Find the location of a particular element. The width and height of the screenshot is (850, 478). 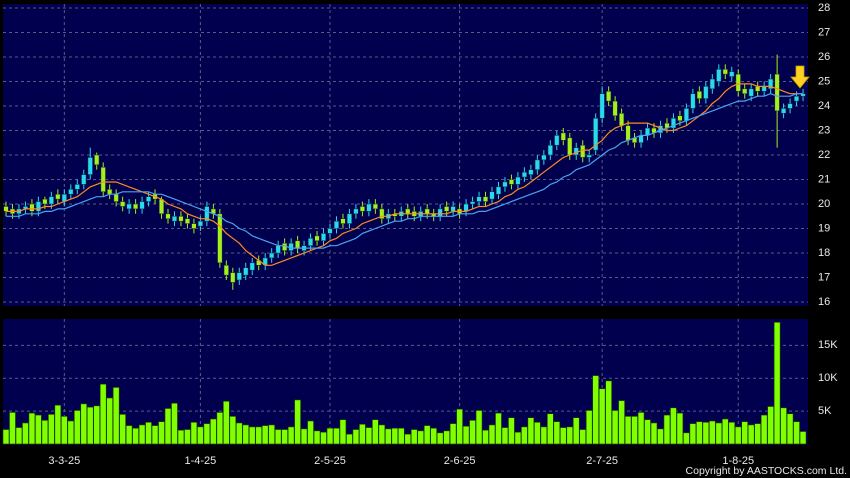

x-tick-label: 2-5-25 is located at coordinates (330, 461).